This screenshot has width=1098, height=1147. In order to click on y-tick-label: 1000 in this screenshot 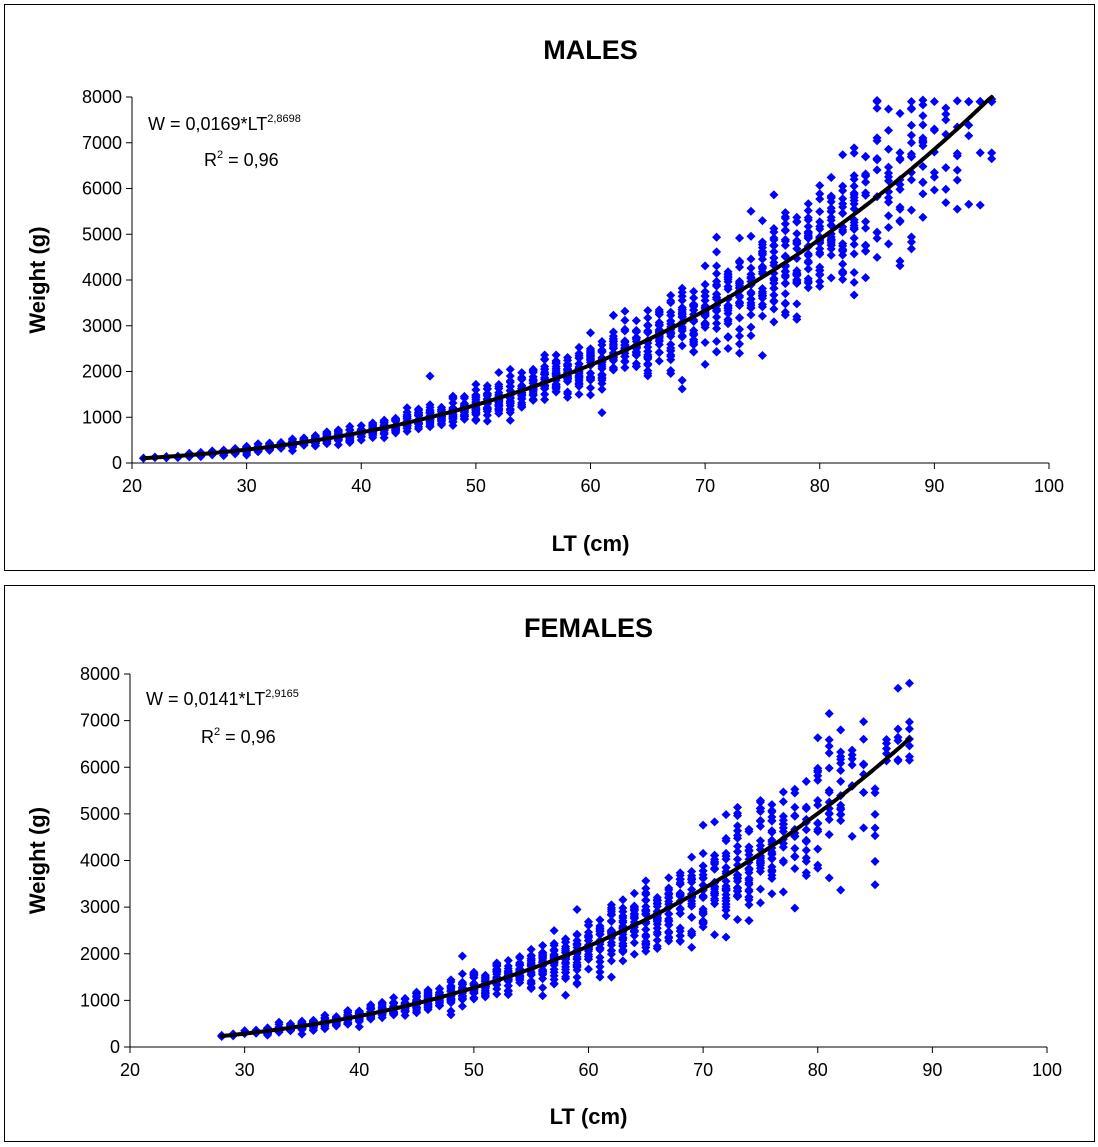, I will do `click(102, 417)`.